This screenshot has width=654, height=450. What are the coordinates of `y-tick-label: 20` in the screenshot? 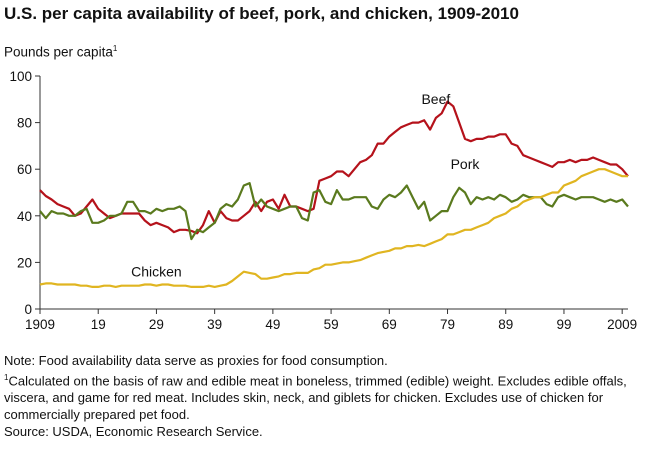 It's located at (24, 262).